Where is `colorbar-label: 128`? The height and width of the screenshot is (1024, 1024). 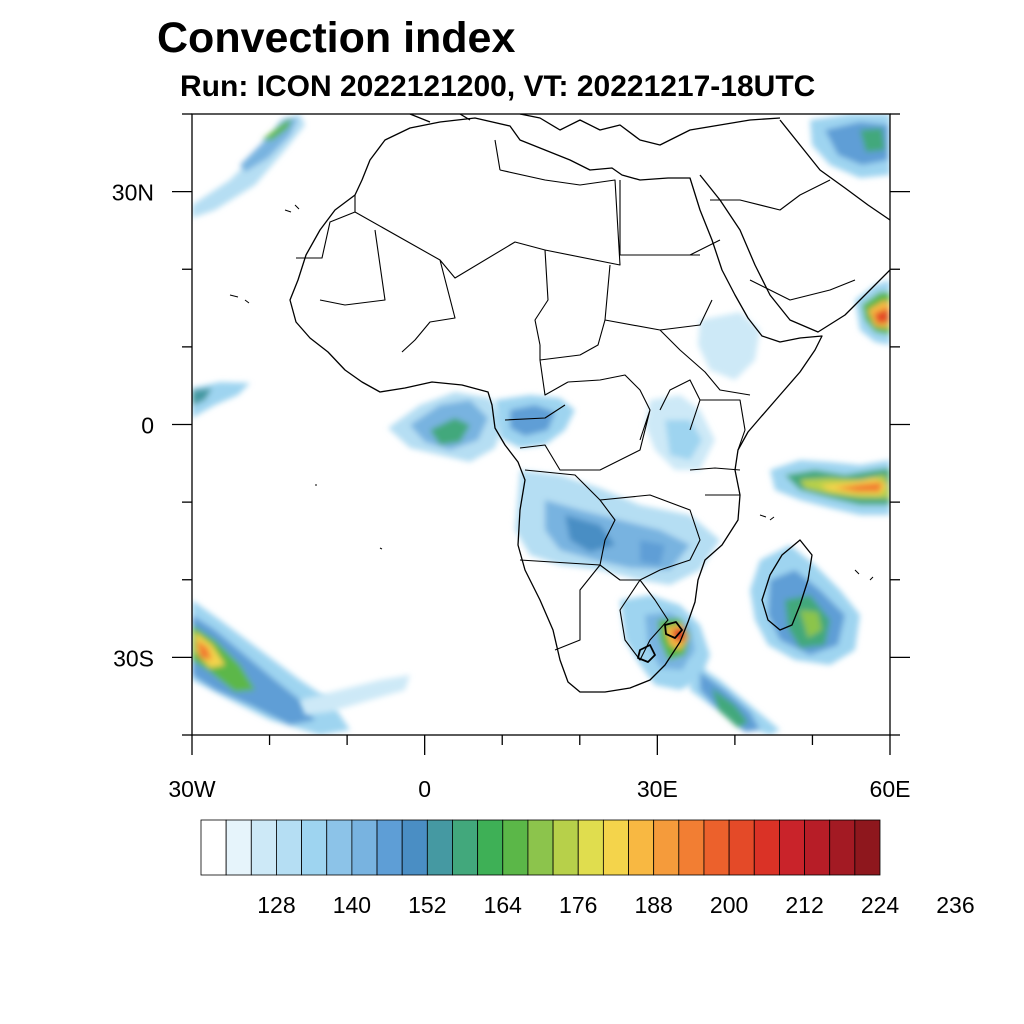 colorbar-label: 128 is located at coordinates (276, 905).